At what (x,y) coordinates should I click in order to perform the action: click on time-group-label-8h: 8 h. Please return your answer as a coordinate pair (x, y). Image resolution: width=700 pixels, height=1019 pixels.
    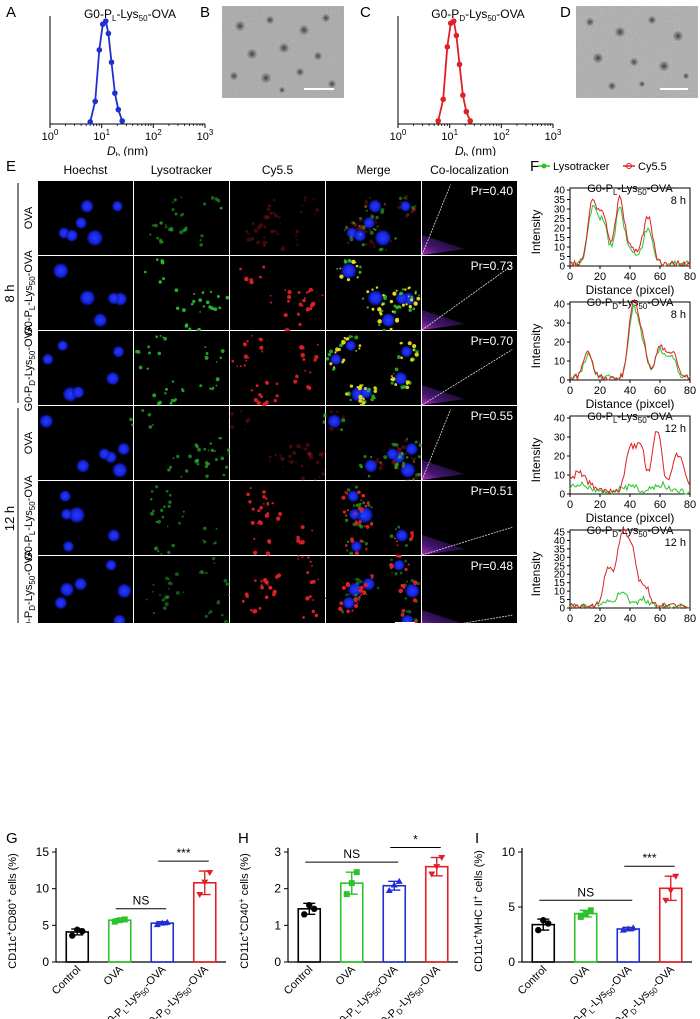
    Looking at the image, I should click on (9, 293).